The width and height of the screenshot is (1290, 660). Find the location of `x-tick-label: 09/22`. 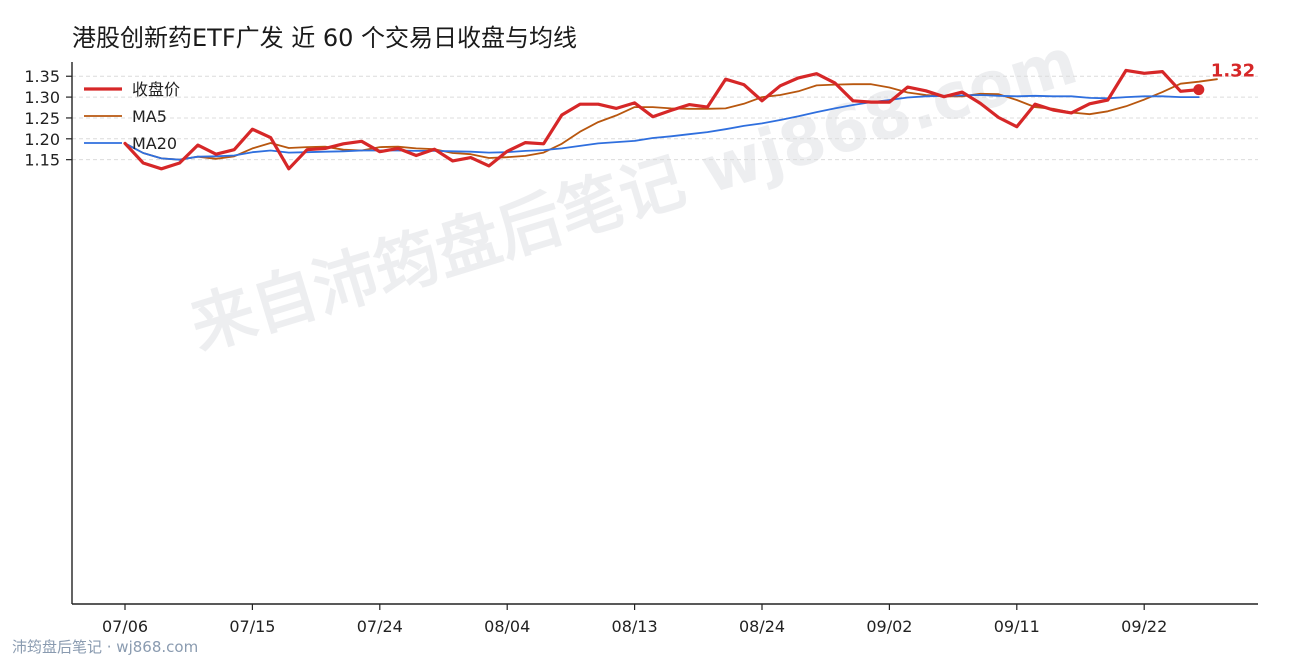

x-tick-label: 09/22 is located at coordinates (1144, 626).